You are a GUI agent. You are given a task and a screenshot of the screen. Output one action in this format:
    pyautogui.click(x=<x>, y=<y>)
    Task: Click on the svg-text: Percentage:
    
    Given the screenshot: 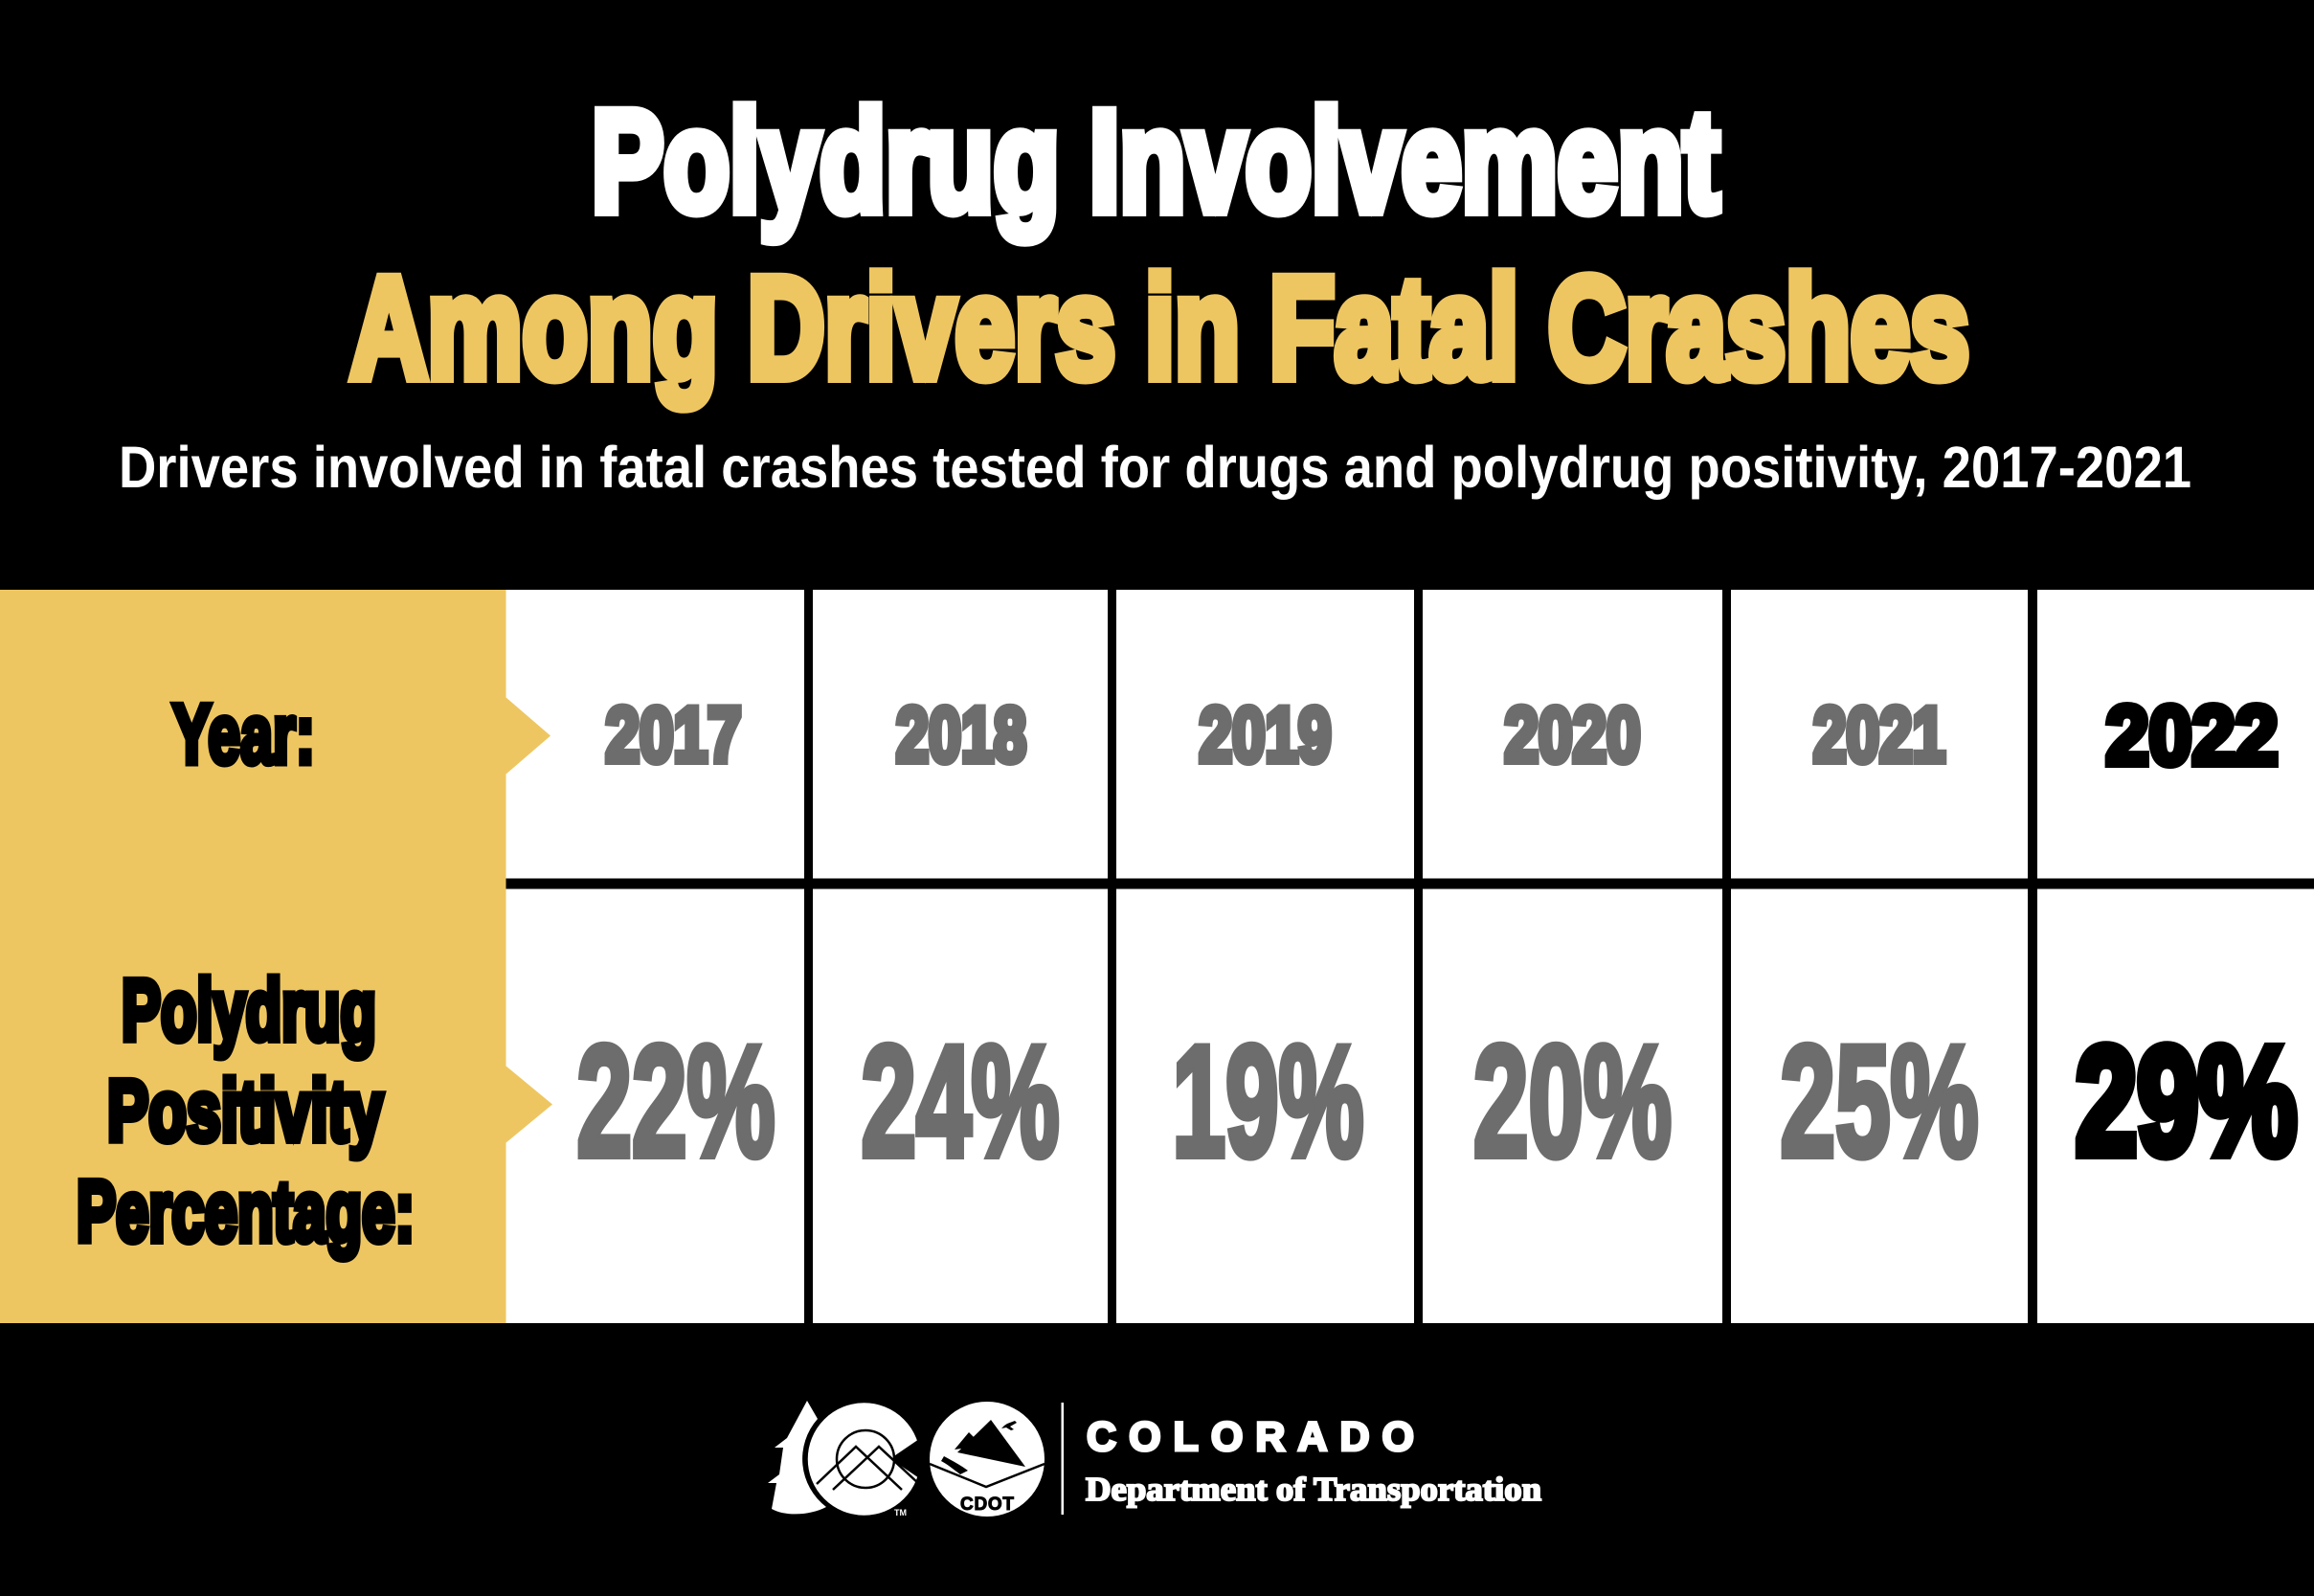 What is the action you would take?
    pyautogui.click(x=246, y=1212)
    